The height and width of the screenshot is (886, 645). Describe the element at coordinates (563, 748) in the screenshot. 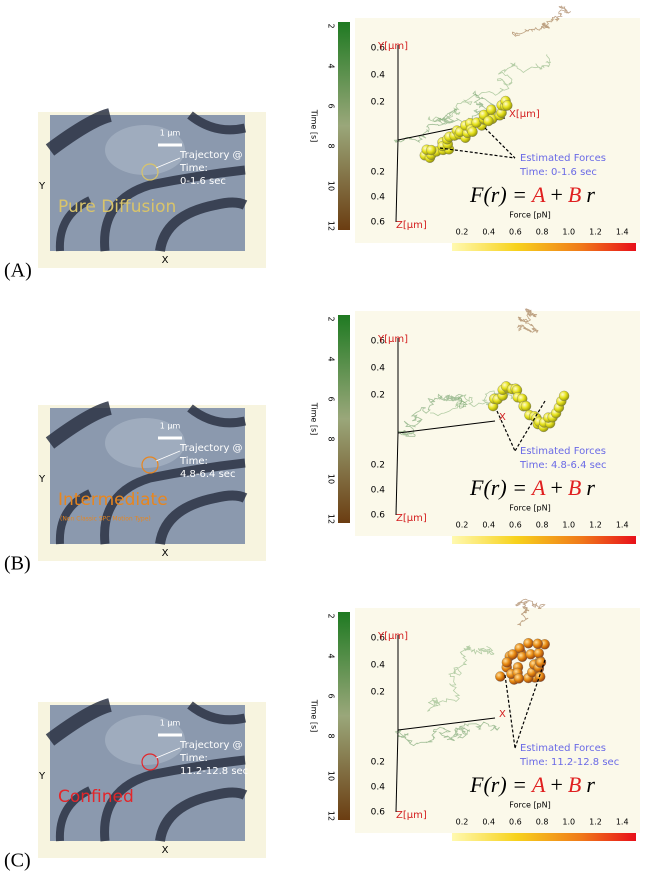

I see `annotation: Estimated Forces` at that location.